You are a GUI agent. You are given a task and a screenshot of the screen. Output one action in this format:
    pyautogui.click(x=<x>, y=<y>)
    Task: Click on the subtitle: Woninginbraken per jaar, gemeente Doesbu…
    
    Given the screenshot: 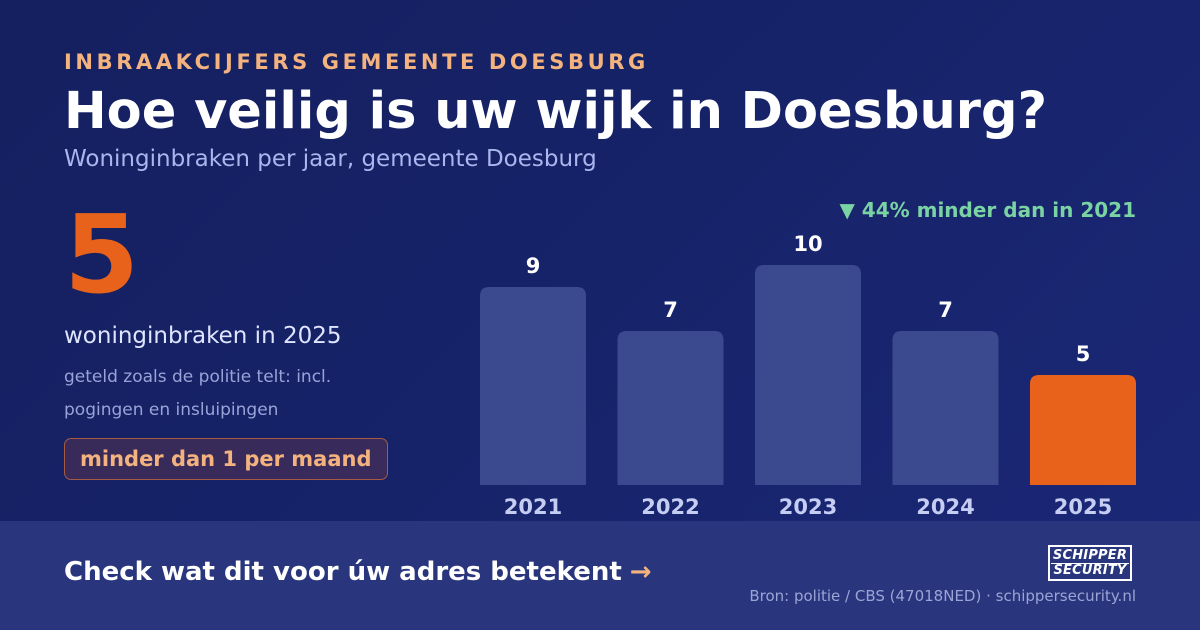 What is the action you would take?
    pyautogui.click(x=330, y=159)
    